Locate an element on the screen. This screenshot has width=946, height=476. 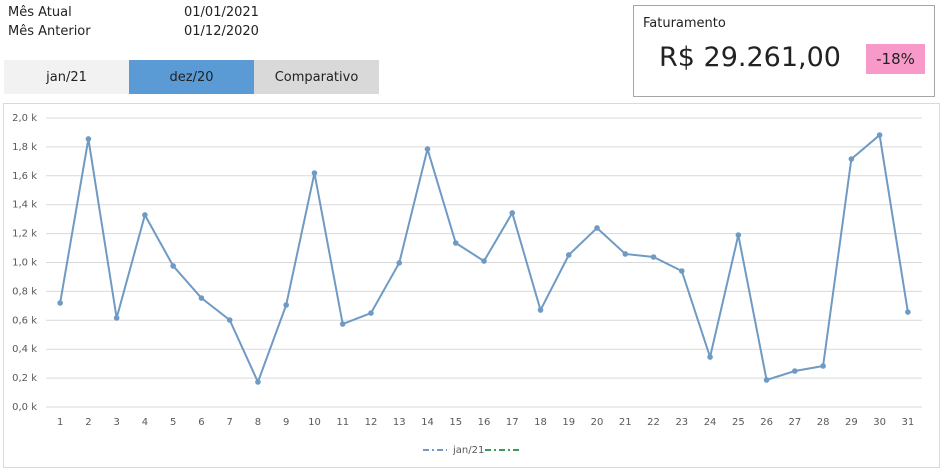
kpi-card: Faturamento R$ 29.261,00 -18% is located at coordinates (784, 51).